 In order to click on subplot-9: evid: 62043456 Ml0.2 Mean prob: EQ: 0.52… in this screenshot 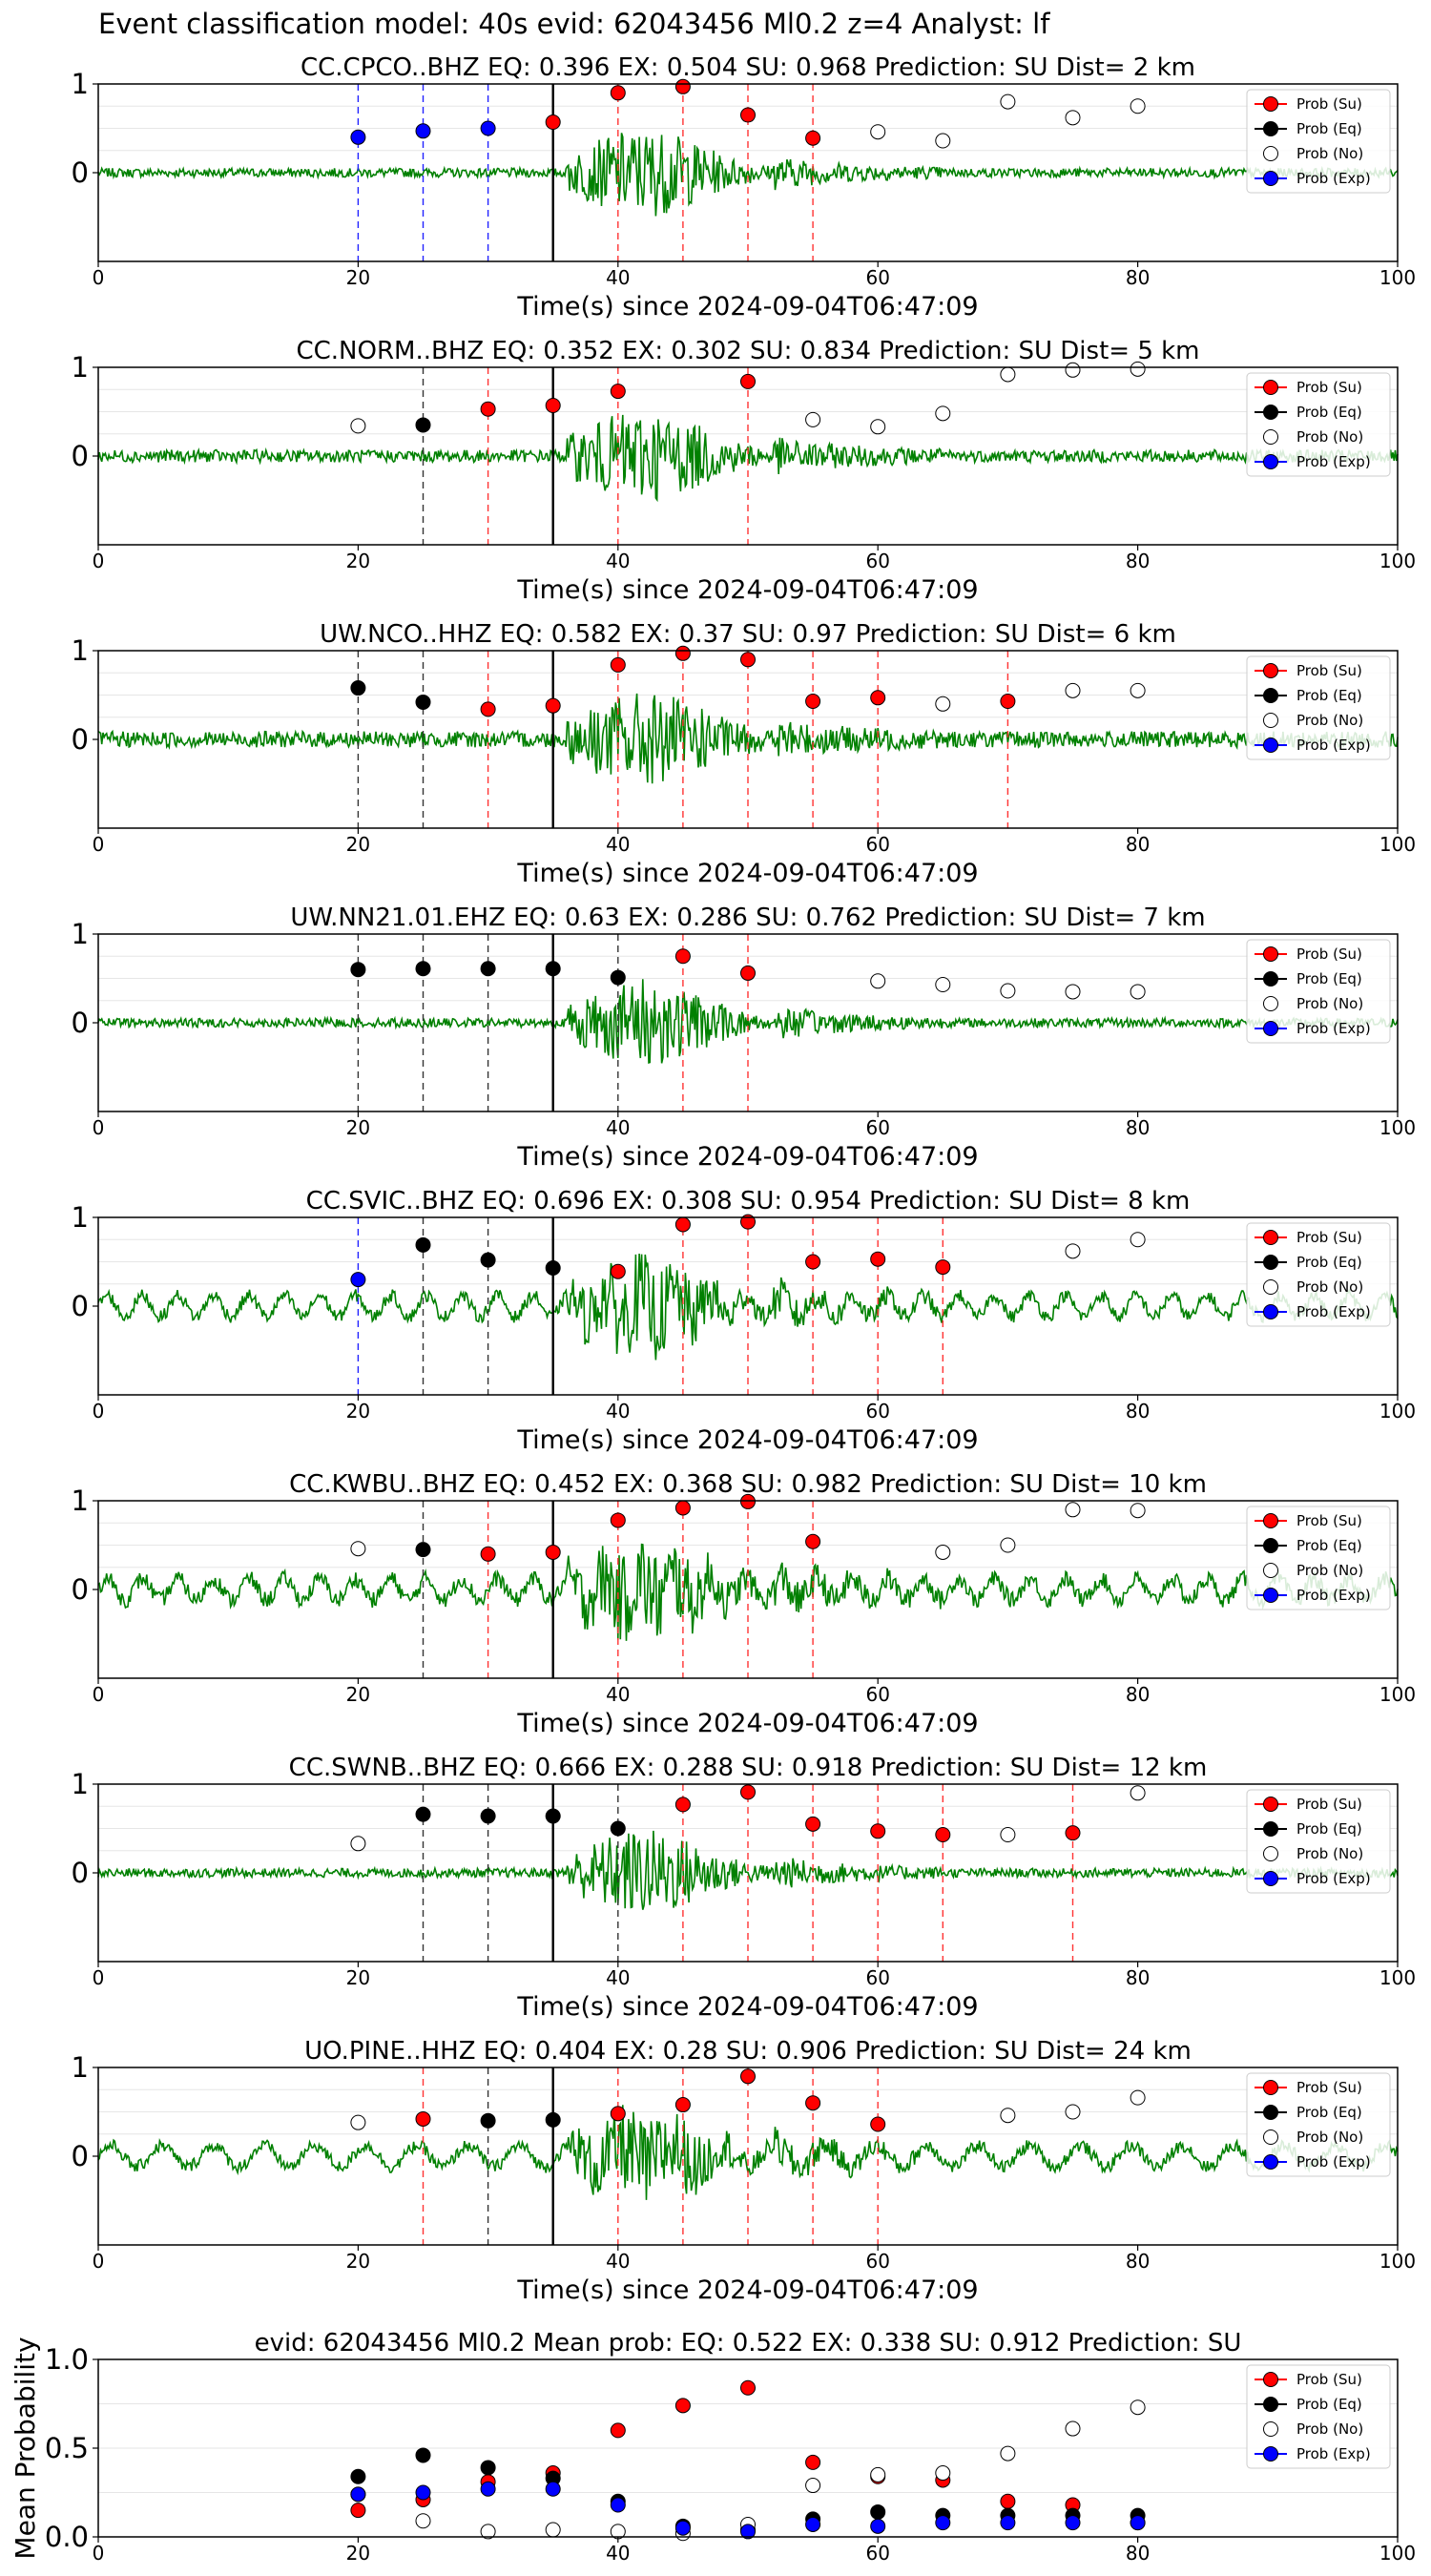, I will do `click(713, 2447)`.